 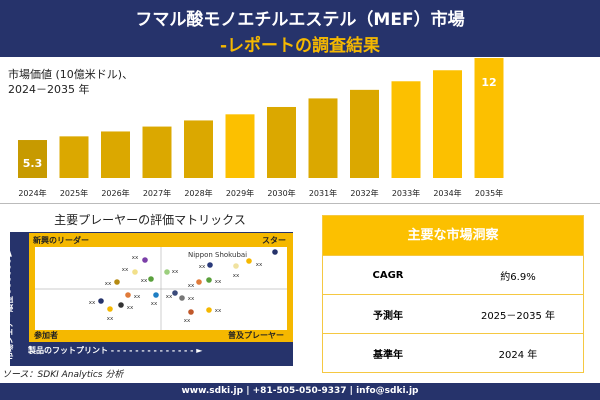 What do you see at coordinates (488, 82) in the screenshot?
I see `data-label: 12` at bounding box center [488, 82].